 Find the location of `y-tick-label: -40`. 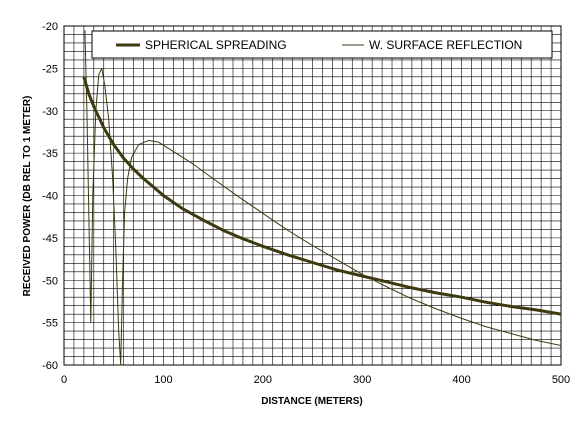

y-tick-label: -40 is located at coordinates (50, 197).